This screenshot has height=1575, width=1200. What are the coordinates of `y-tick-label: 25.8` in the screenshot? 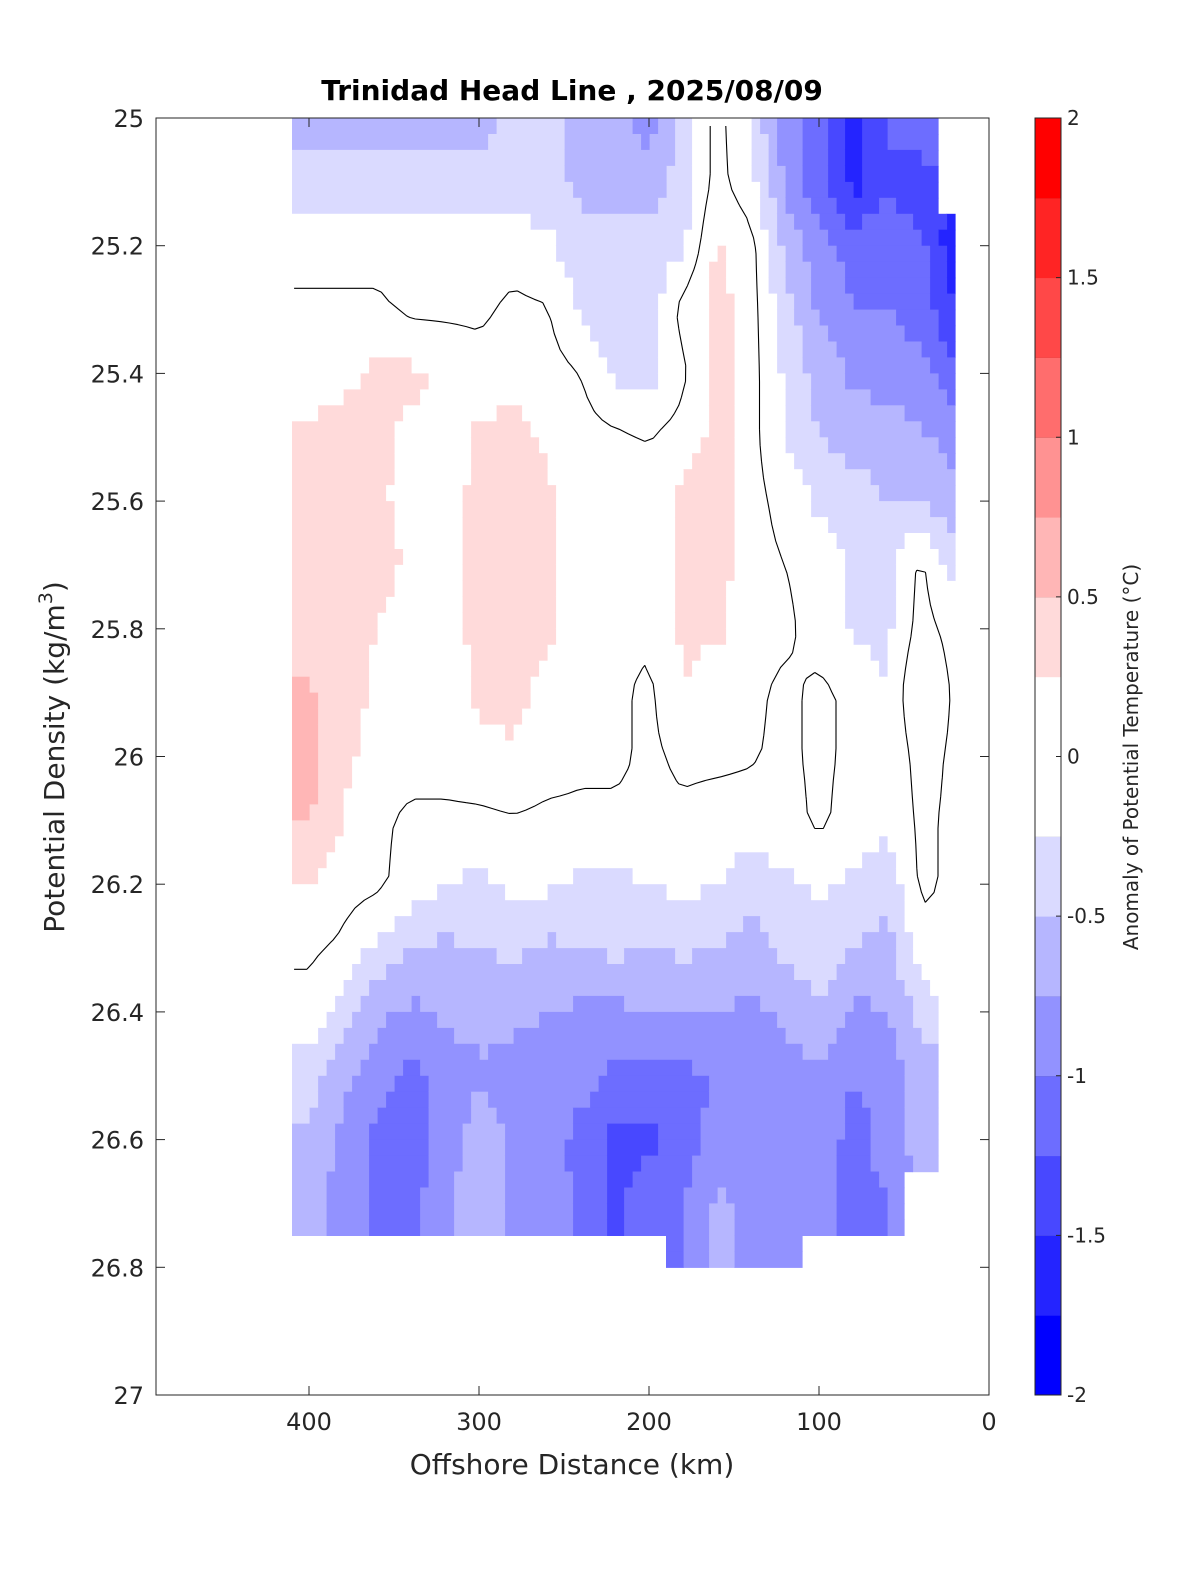 It's located at (117, 630).